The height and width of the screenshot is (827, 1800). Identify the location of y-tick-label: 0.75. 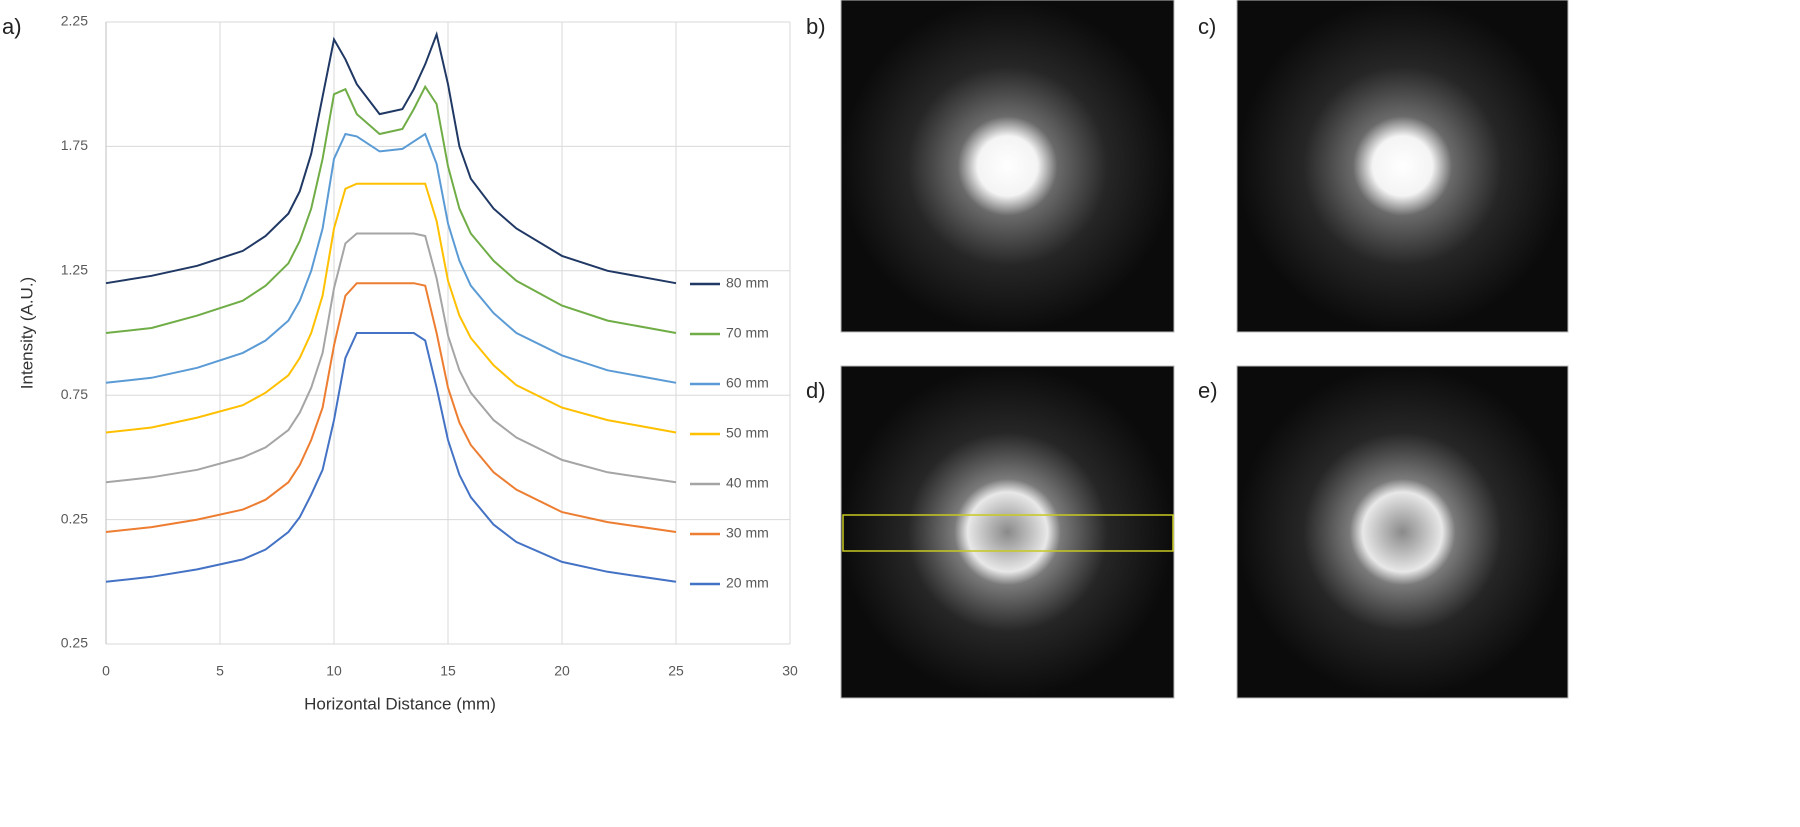
(74, 394).